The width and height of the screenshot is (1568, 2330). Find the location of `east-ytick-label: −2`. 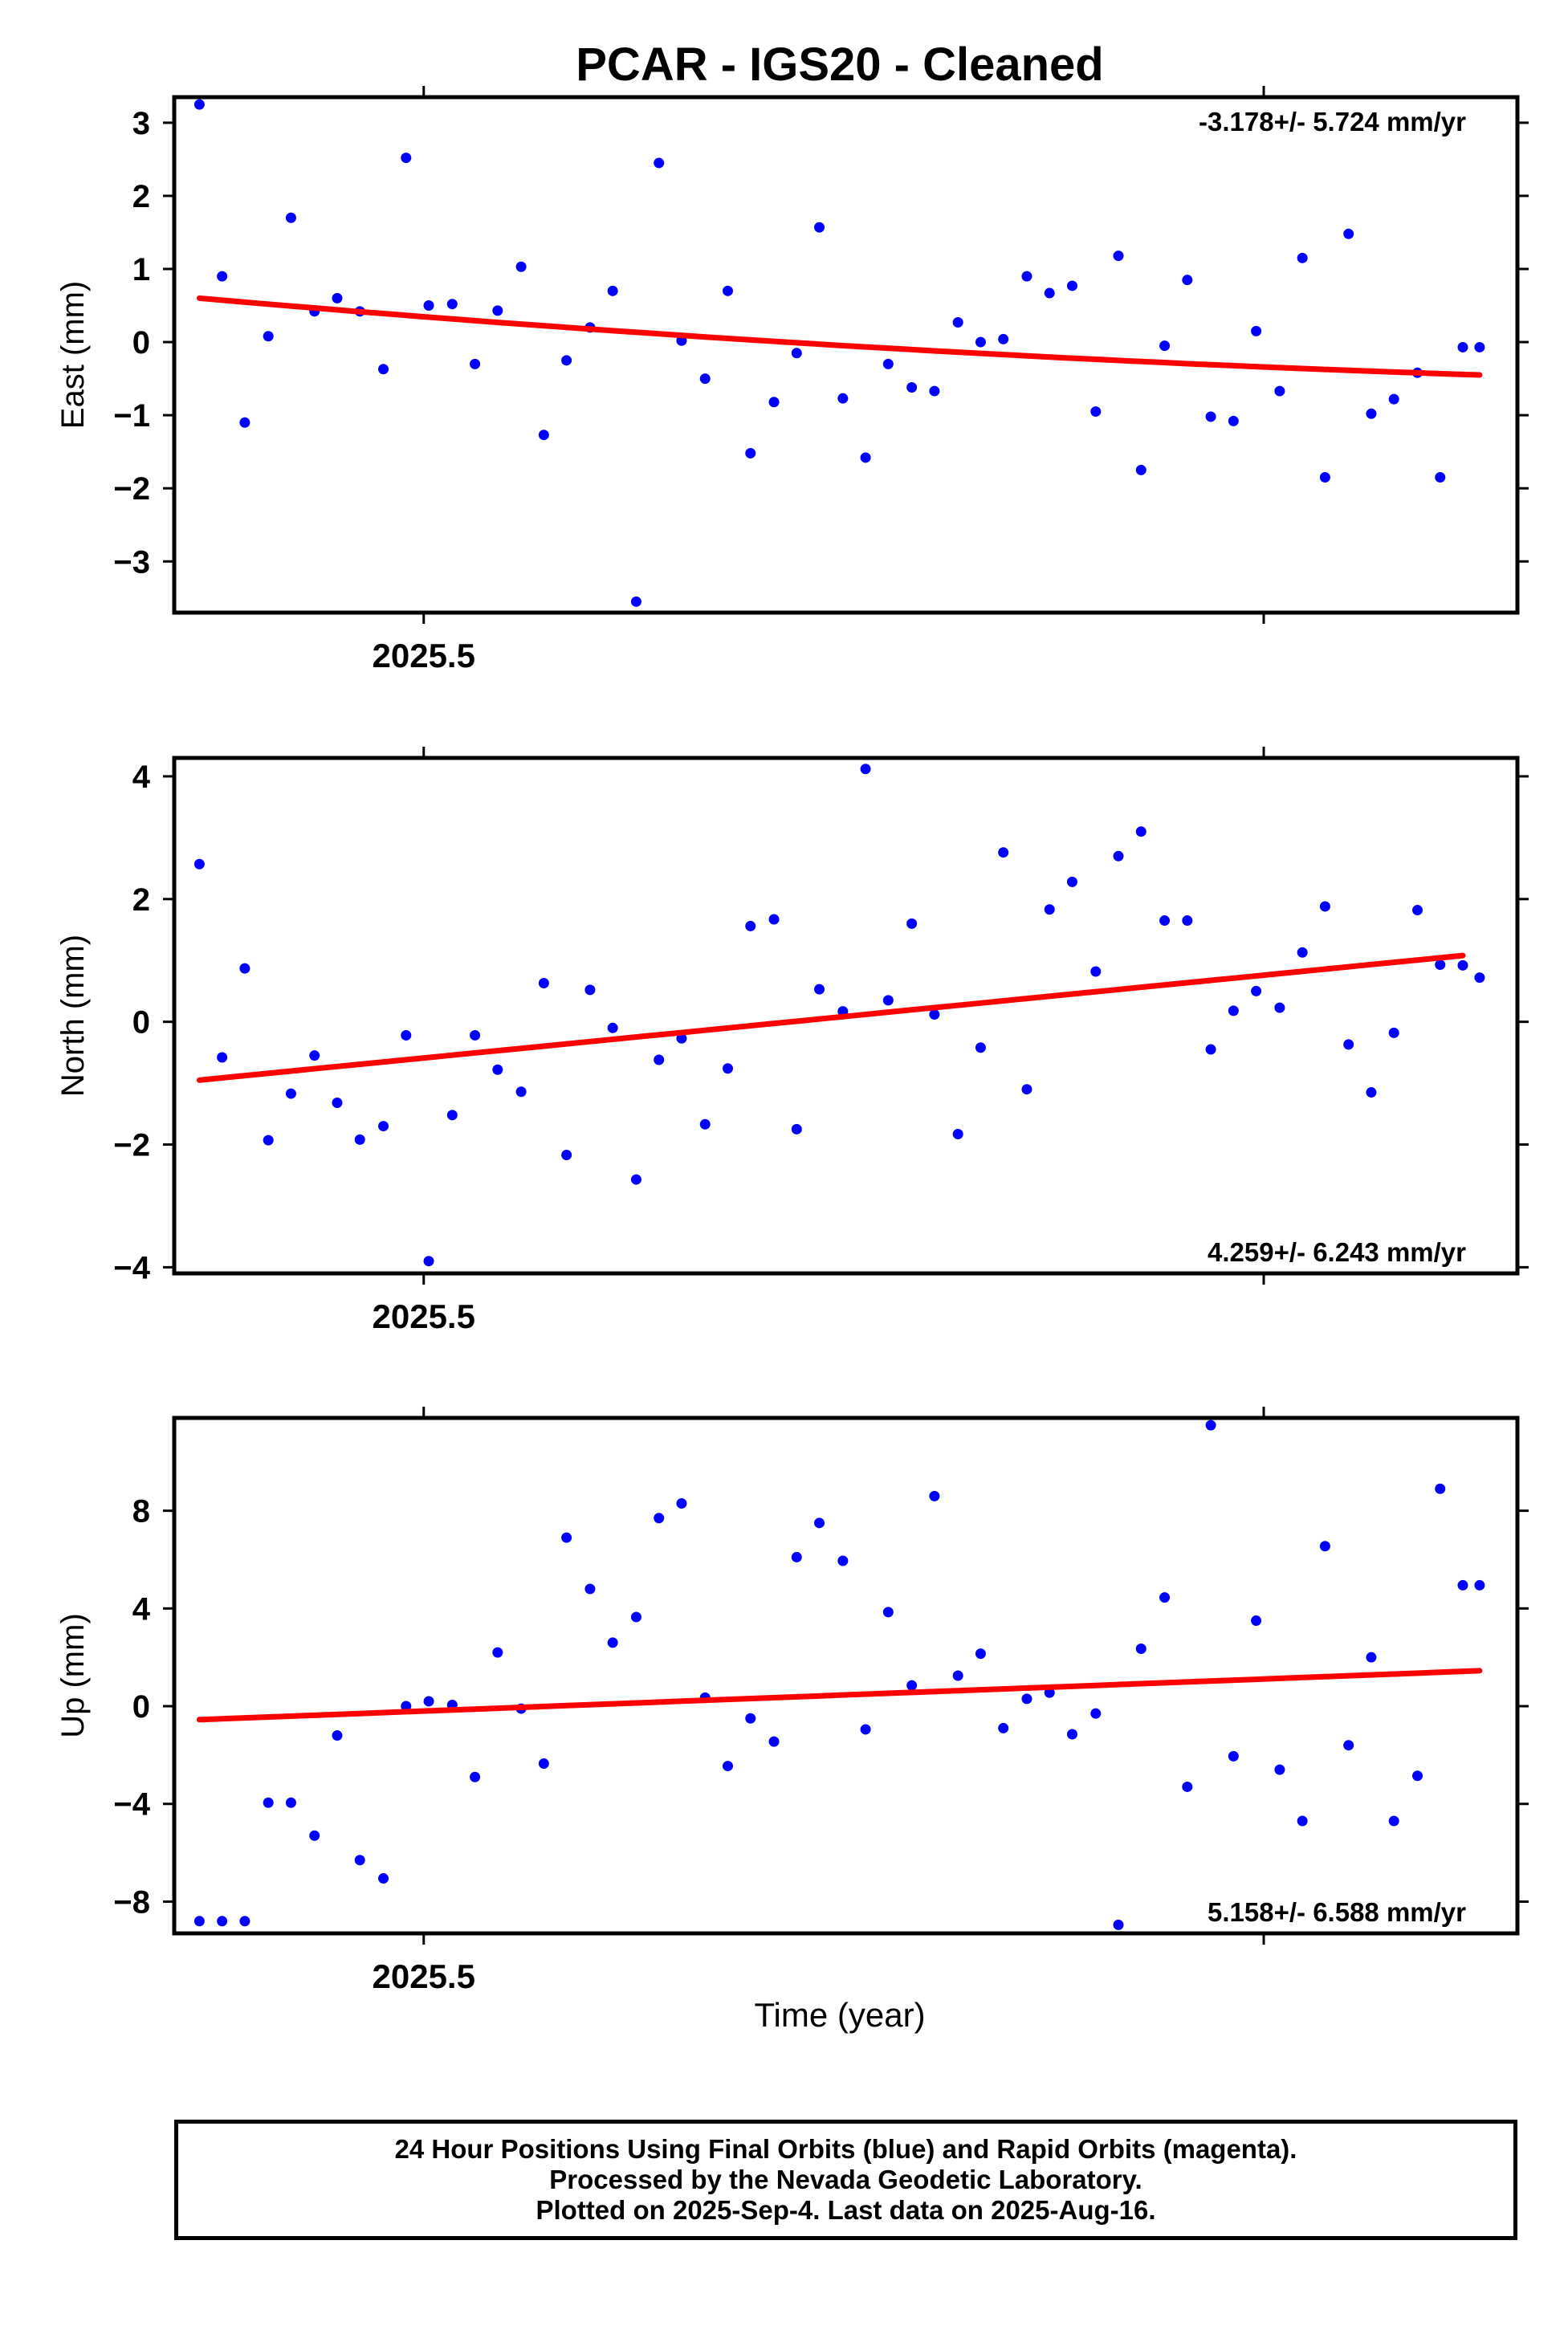

east-ytick-label: −2 is located at coordinates (131, 489).